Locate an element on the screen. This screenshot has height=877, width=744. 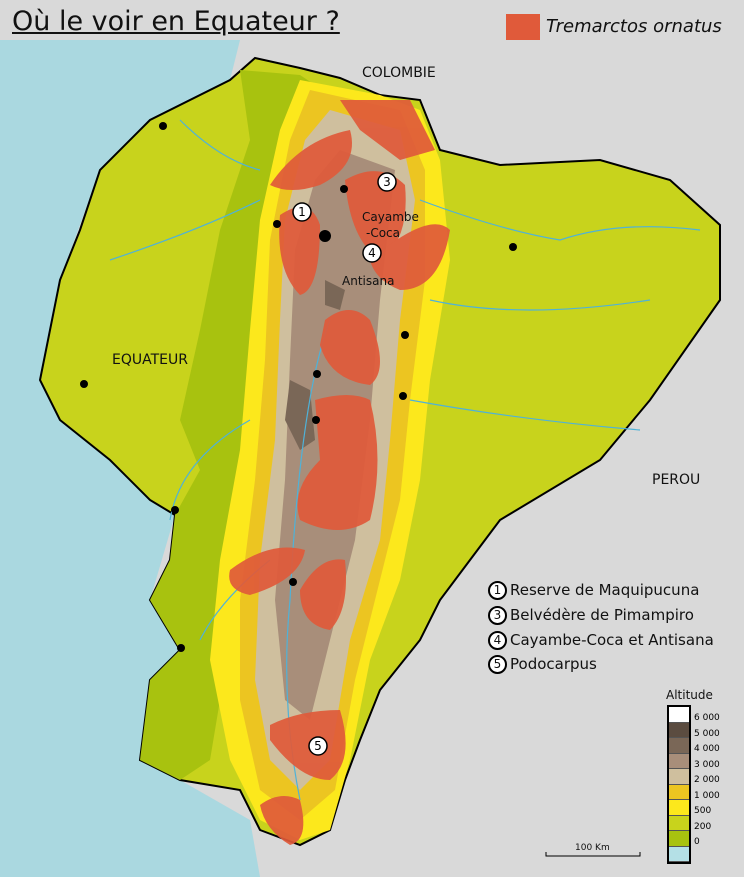
site-legend-item: 5 Podocarpus is located at coordinates (542, 664).